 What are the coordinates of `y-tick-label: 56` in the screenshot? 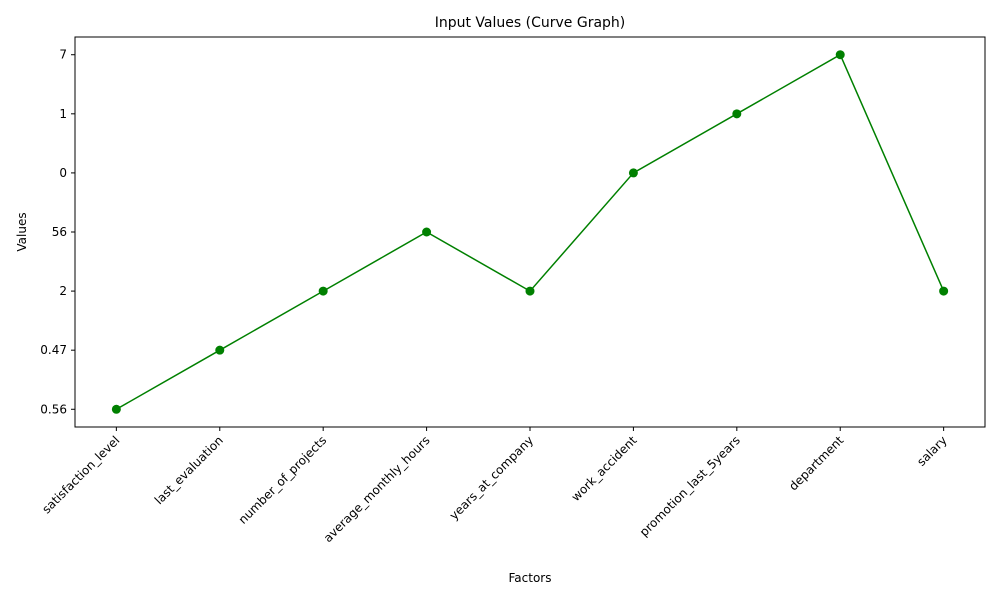 It's located at (59, 232).